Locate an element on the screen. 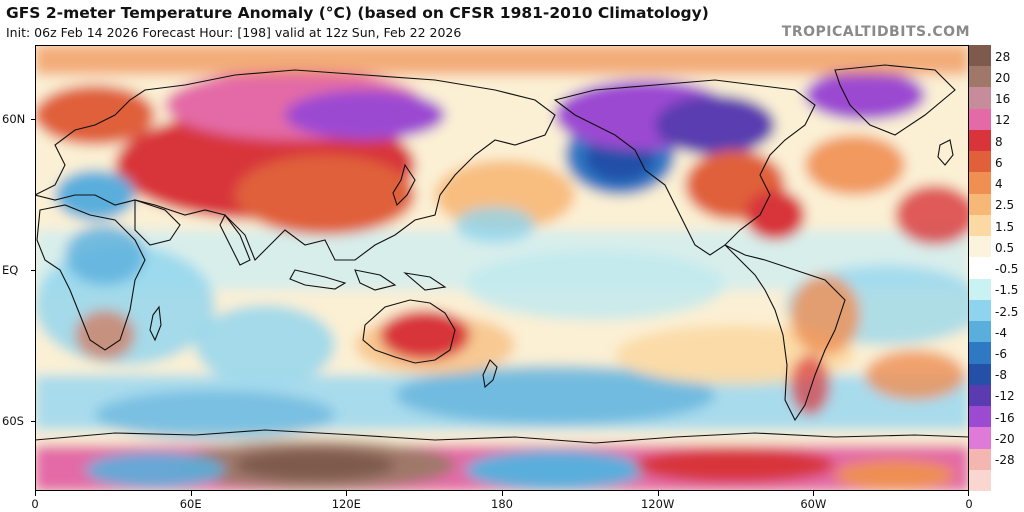 The width and height of the screenshot is (1024, 512). colorbar-label: -0.5 is located at coordinates (1007, 269).